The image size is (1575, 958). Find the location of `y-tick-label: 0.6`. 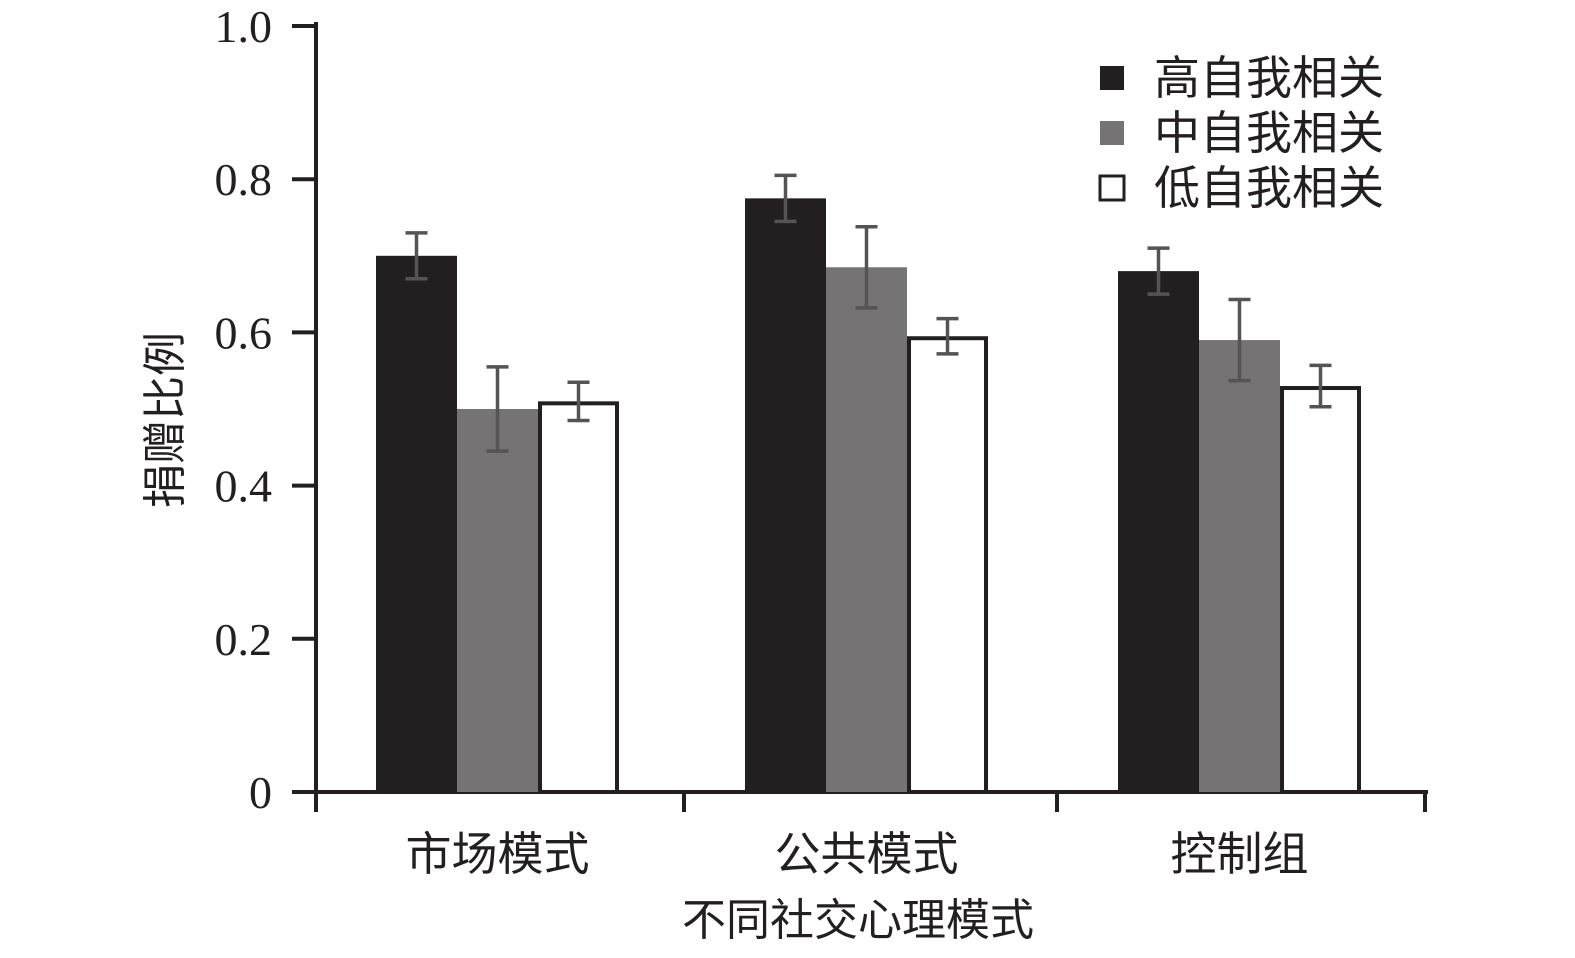

y-tick-label: 0.6 is located at coordinates (244, 332).